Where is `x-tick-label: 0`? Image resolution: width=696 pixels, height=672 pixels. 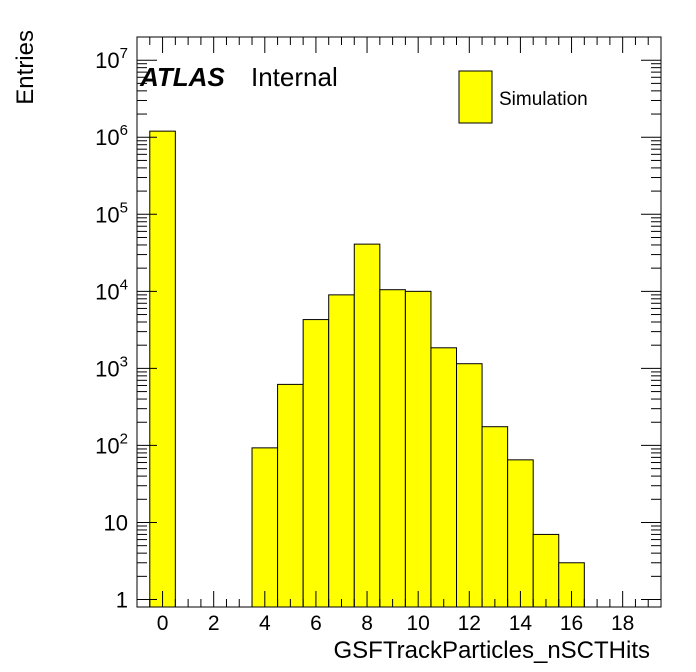 x-tick-label: 0 is located at coordinates (163, 623).